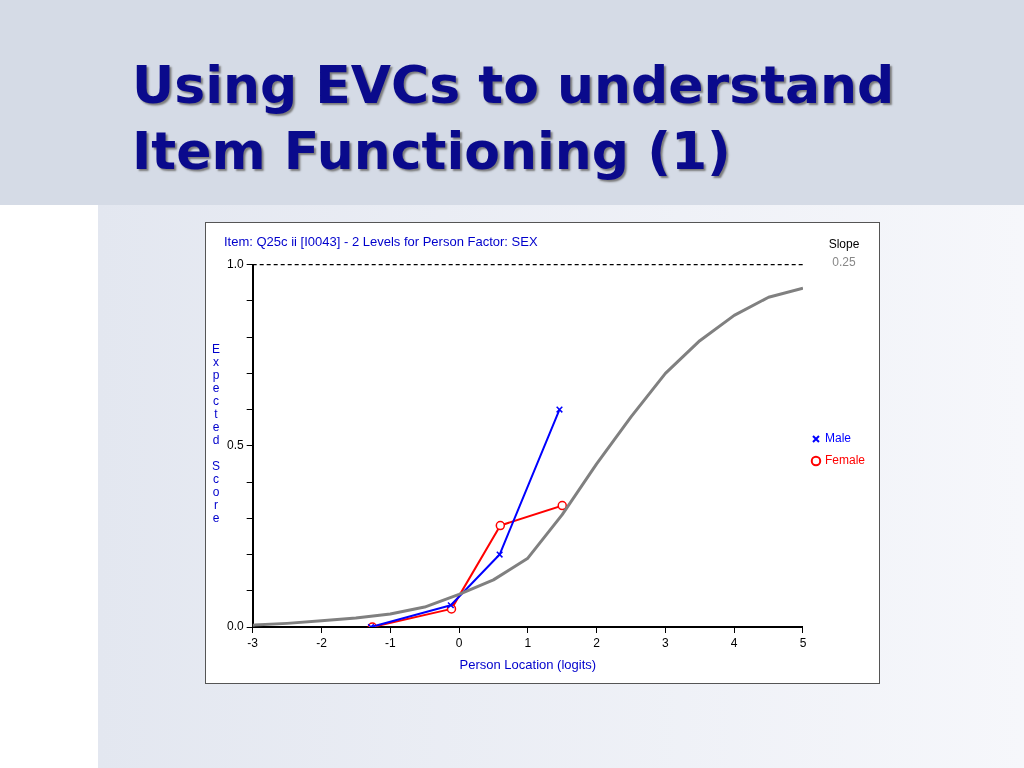  Describe the element at coordinates (844, 262) in the screenshot. I see `text: 0.25` at that location.